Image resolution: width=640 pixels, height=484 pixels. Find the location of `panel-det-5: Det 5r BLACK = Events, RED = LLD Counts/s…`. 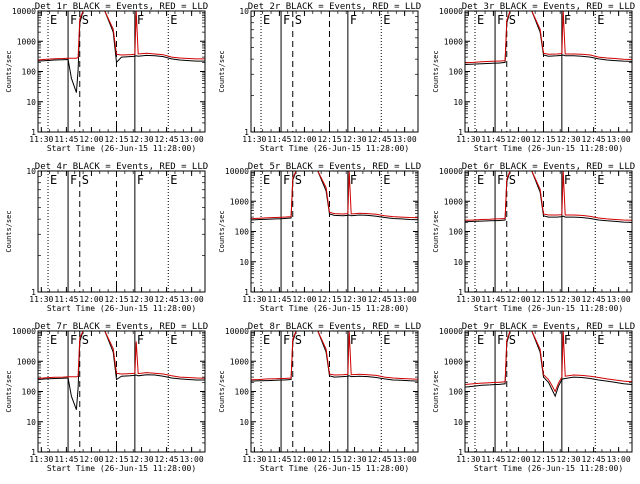

panel-det-5: Det 5r BLACK = Events, RED = LLD Counts/s… is located at coordinates (319, 237).